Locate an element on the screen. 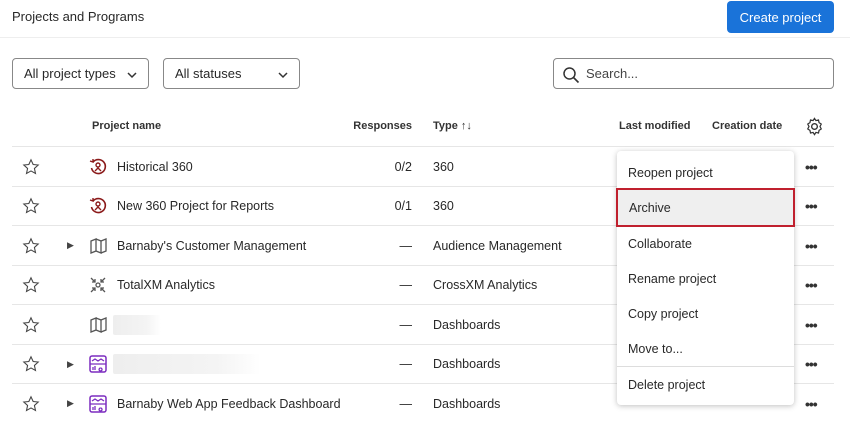 This screenshot has width=850, height=425. responses-value: 0/1 is located at coordinates (403, 206).